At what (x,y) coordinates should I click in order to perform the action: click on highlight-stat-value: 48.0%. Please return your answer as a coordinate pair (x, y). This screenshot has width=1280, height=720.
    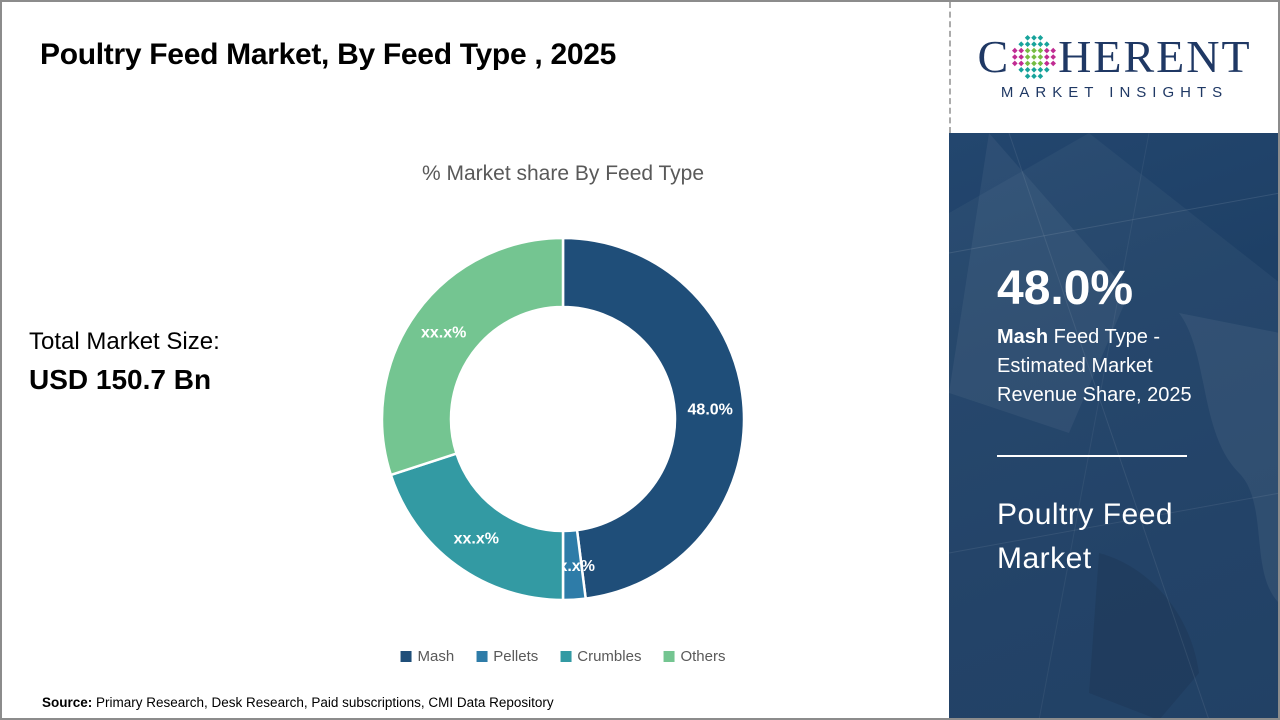
    Looking at the image, I should click on (1065, 288).